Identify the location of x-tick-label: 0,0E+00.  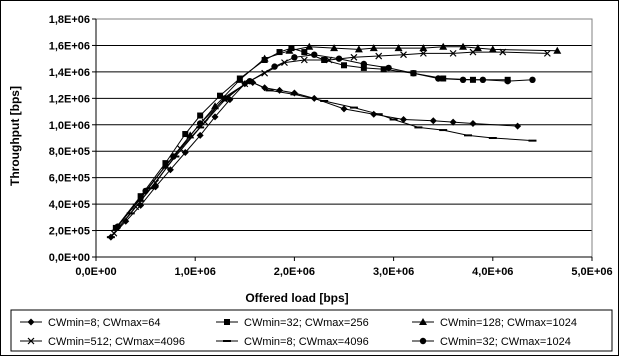
(95, 272).